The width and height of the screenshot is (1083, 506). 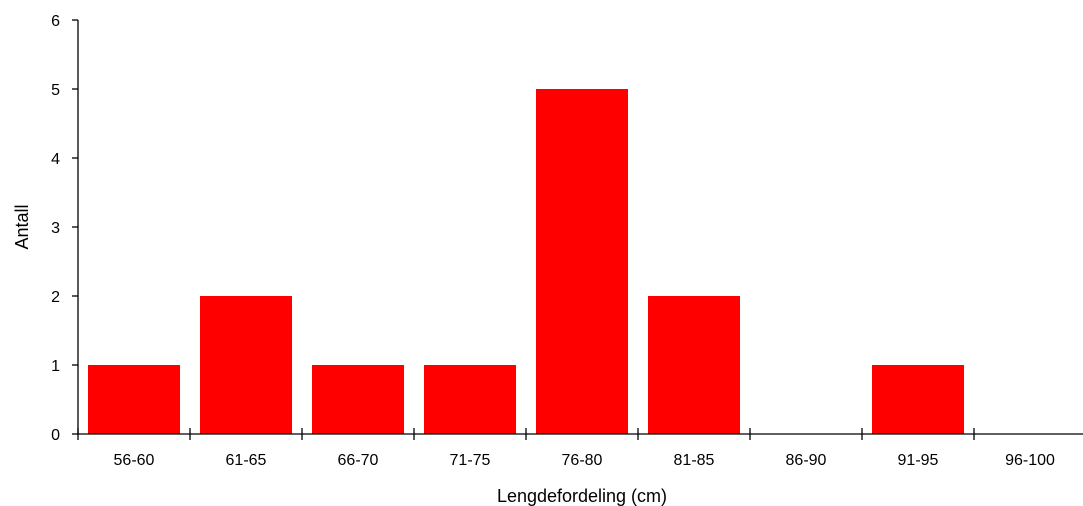 I want to click on x-tick-label: 96-100, so click(x=1030, y=460).